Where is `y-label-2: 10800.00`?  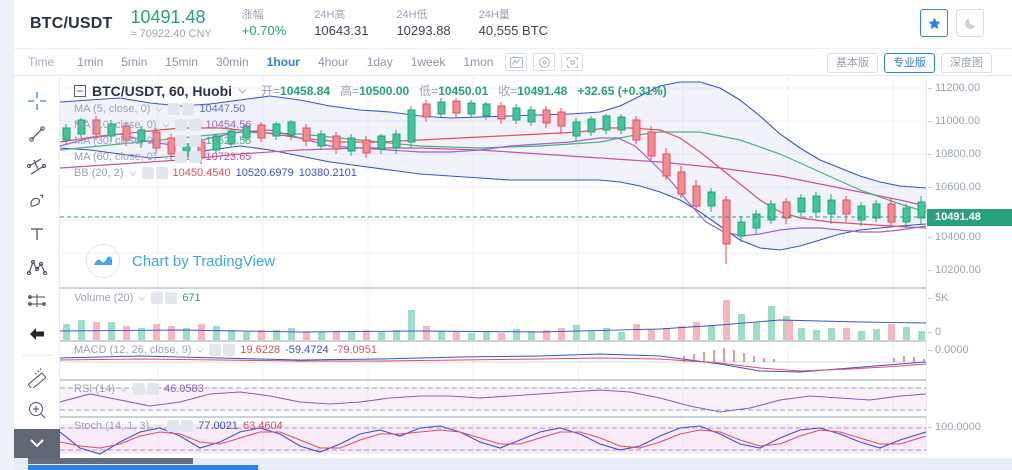
y-label-2: 10800.00 is located at coordinates (954, 154).